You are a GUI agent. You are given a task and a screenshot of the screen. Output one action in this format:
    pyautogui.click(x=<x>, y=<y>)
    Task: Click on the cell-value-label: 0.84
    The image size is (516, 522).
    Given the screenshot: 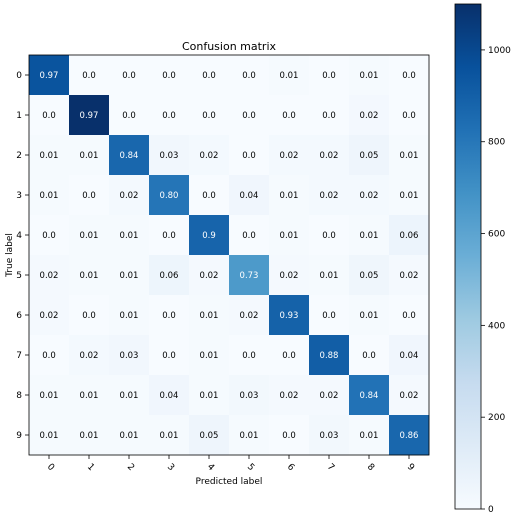 What is the action you would take?
    pyautogui.click(x=129, y=156)
    